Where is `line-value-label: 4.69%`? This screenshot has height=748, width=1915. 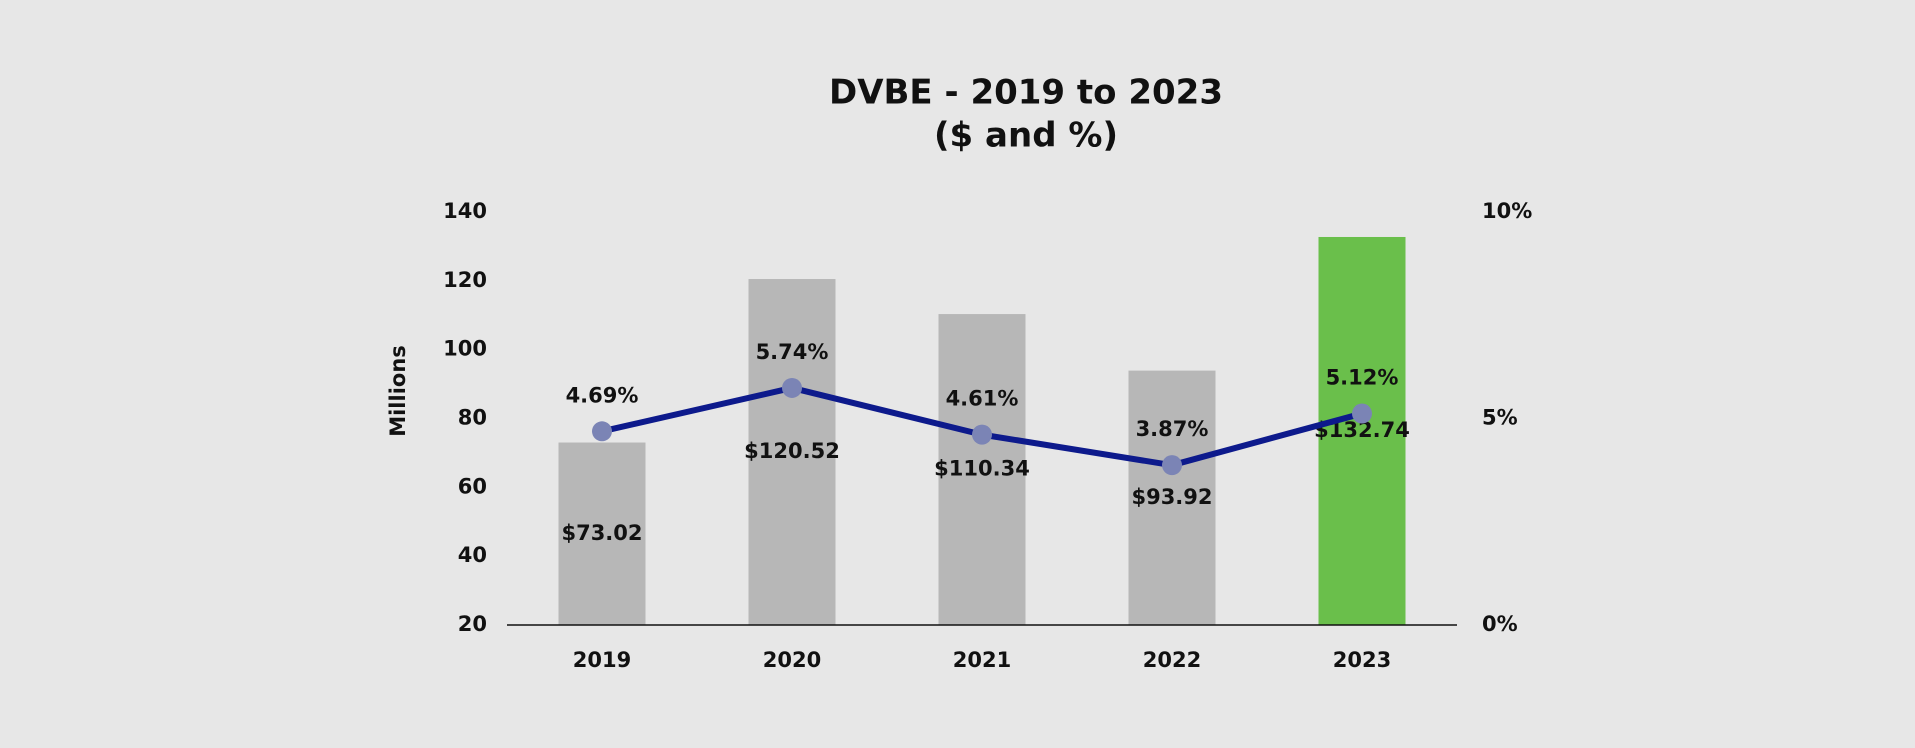
line-value-label: 4.69% is located at coordinates (602, 395).